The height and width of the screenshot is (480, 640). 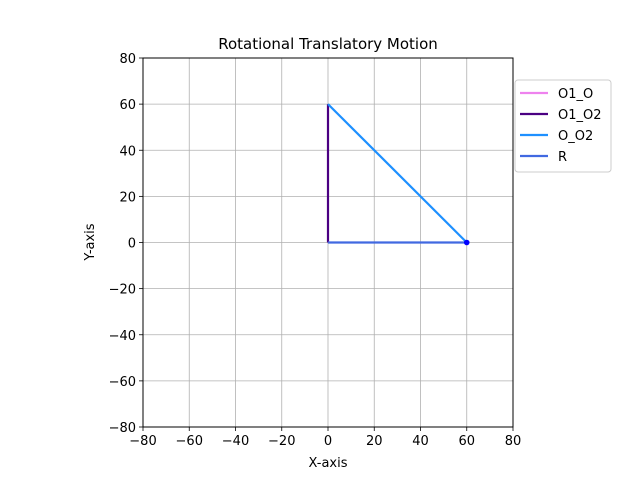 What do you see at coordinates (127, 59) in the screenshot?
I see `y-tick-label: 80` at bounding box center [127, 59].